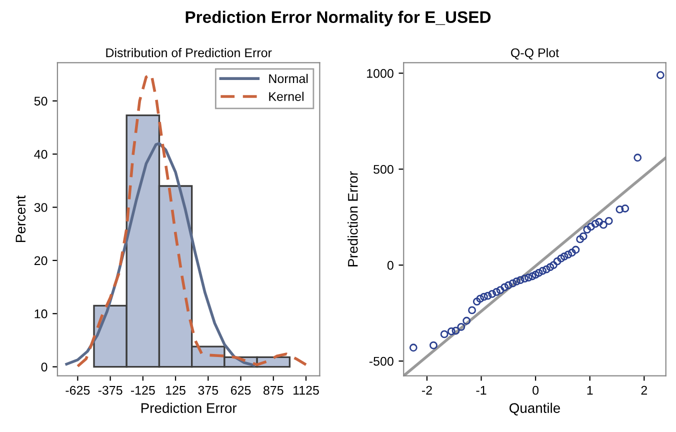 Image resolution: width=676 pixels, height=432 pixels. I want to click on legend-label: Normal, so click(288, 79).